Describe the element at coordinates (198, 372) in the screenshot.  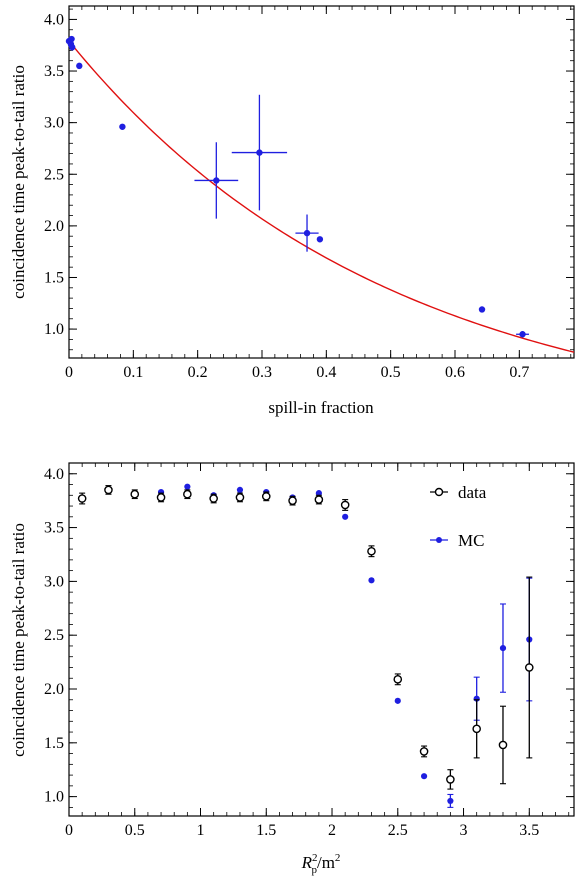
I see `x-tick-label: 0.2` at that location.